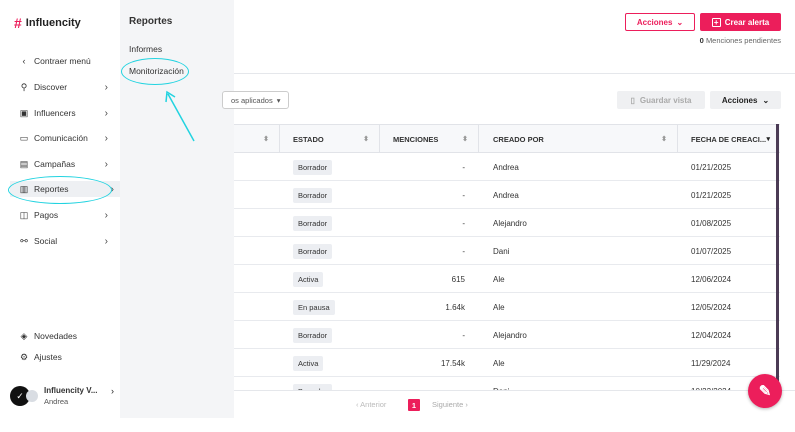 This screenshot has width=795, height=432. I want to click on create-alert-button: + Crear alerta, so click(740, 22).